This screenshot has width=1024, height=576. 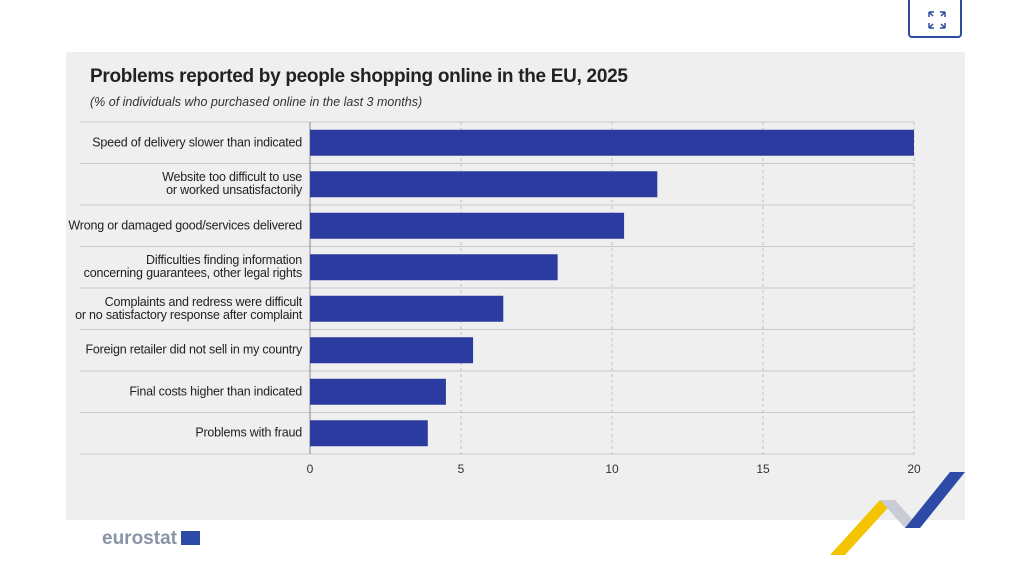 I want to click on x-tick-label: 5, so click(x=461, y=469).